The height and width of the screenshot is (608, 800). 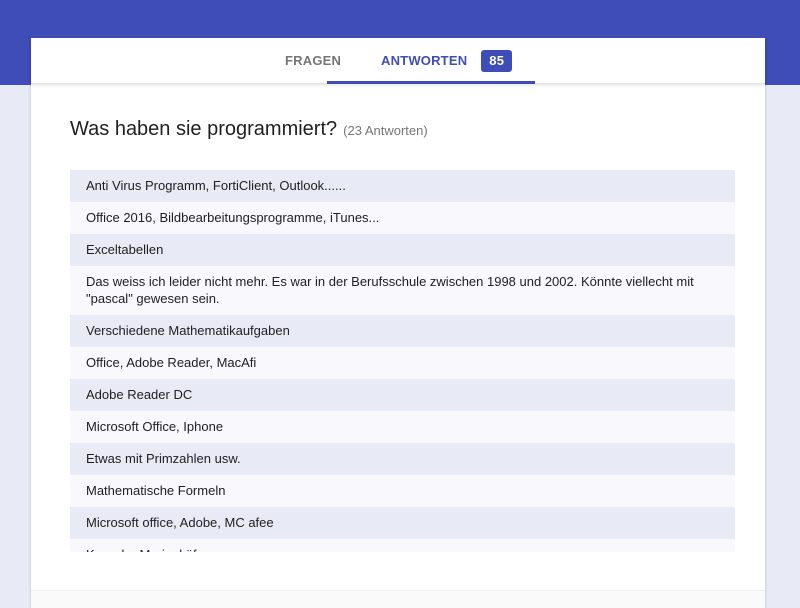 What do you see at coordinates (424, 60) in the screenshot?
I see `tab-answers-label: ANTWORTEN` at bounding box center [424, 60].